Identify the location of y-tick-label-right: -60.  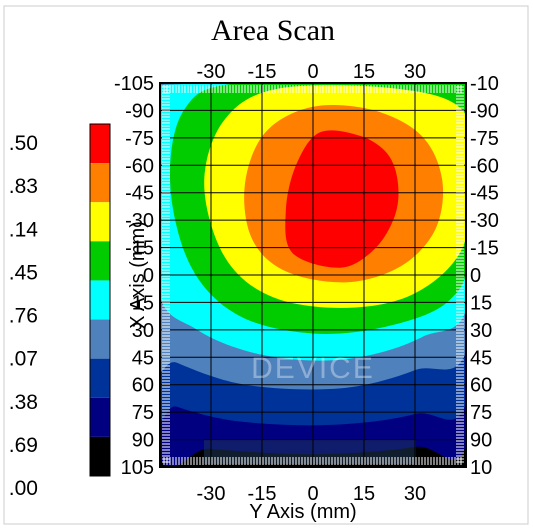
(484, 166).